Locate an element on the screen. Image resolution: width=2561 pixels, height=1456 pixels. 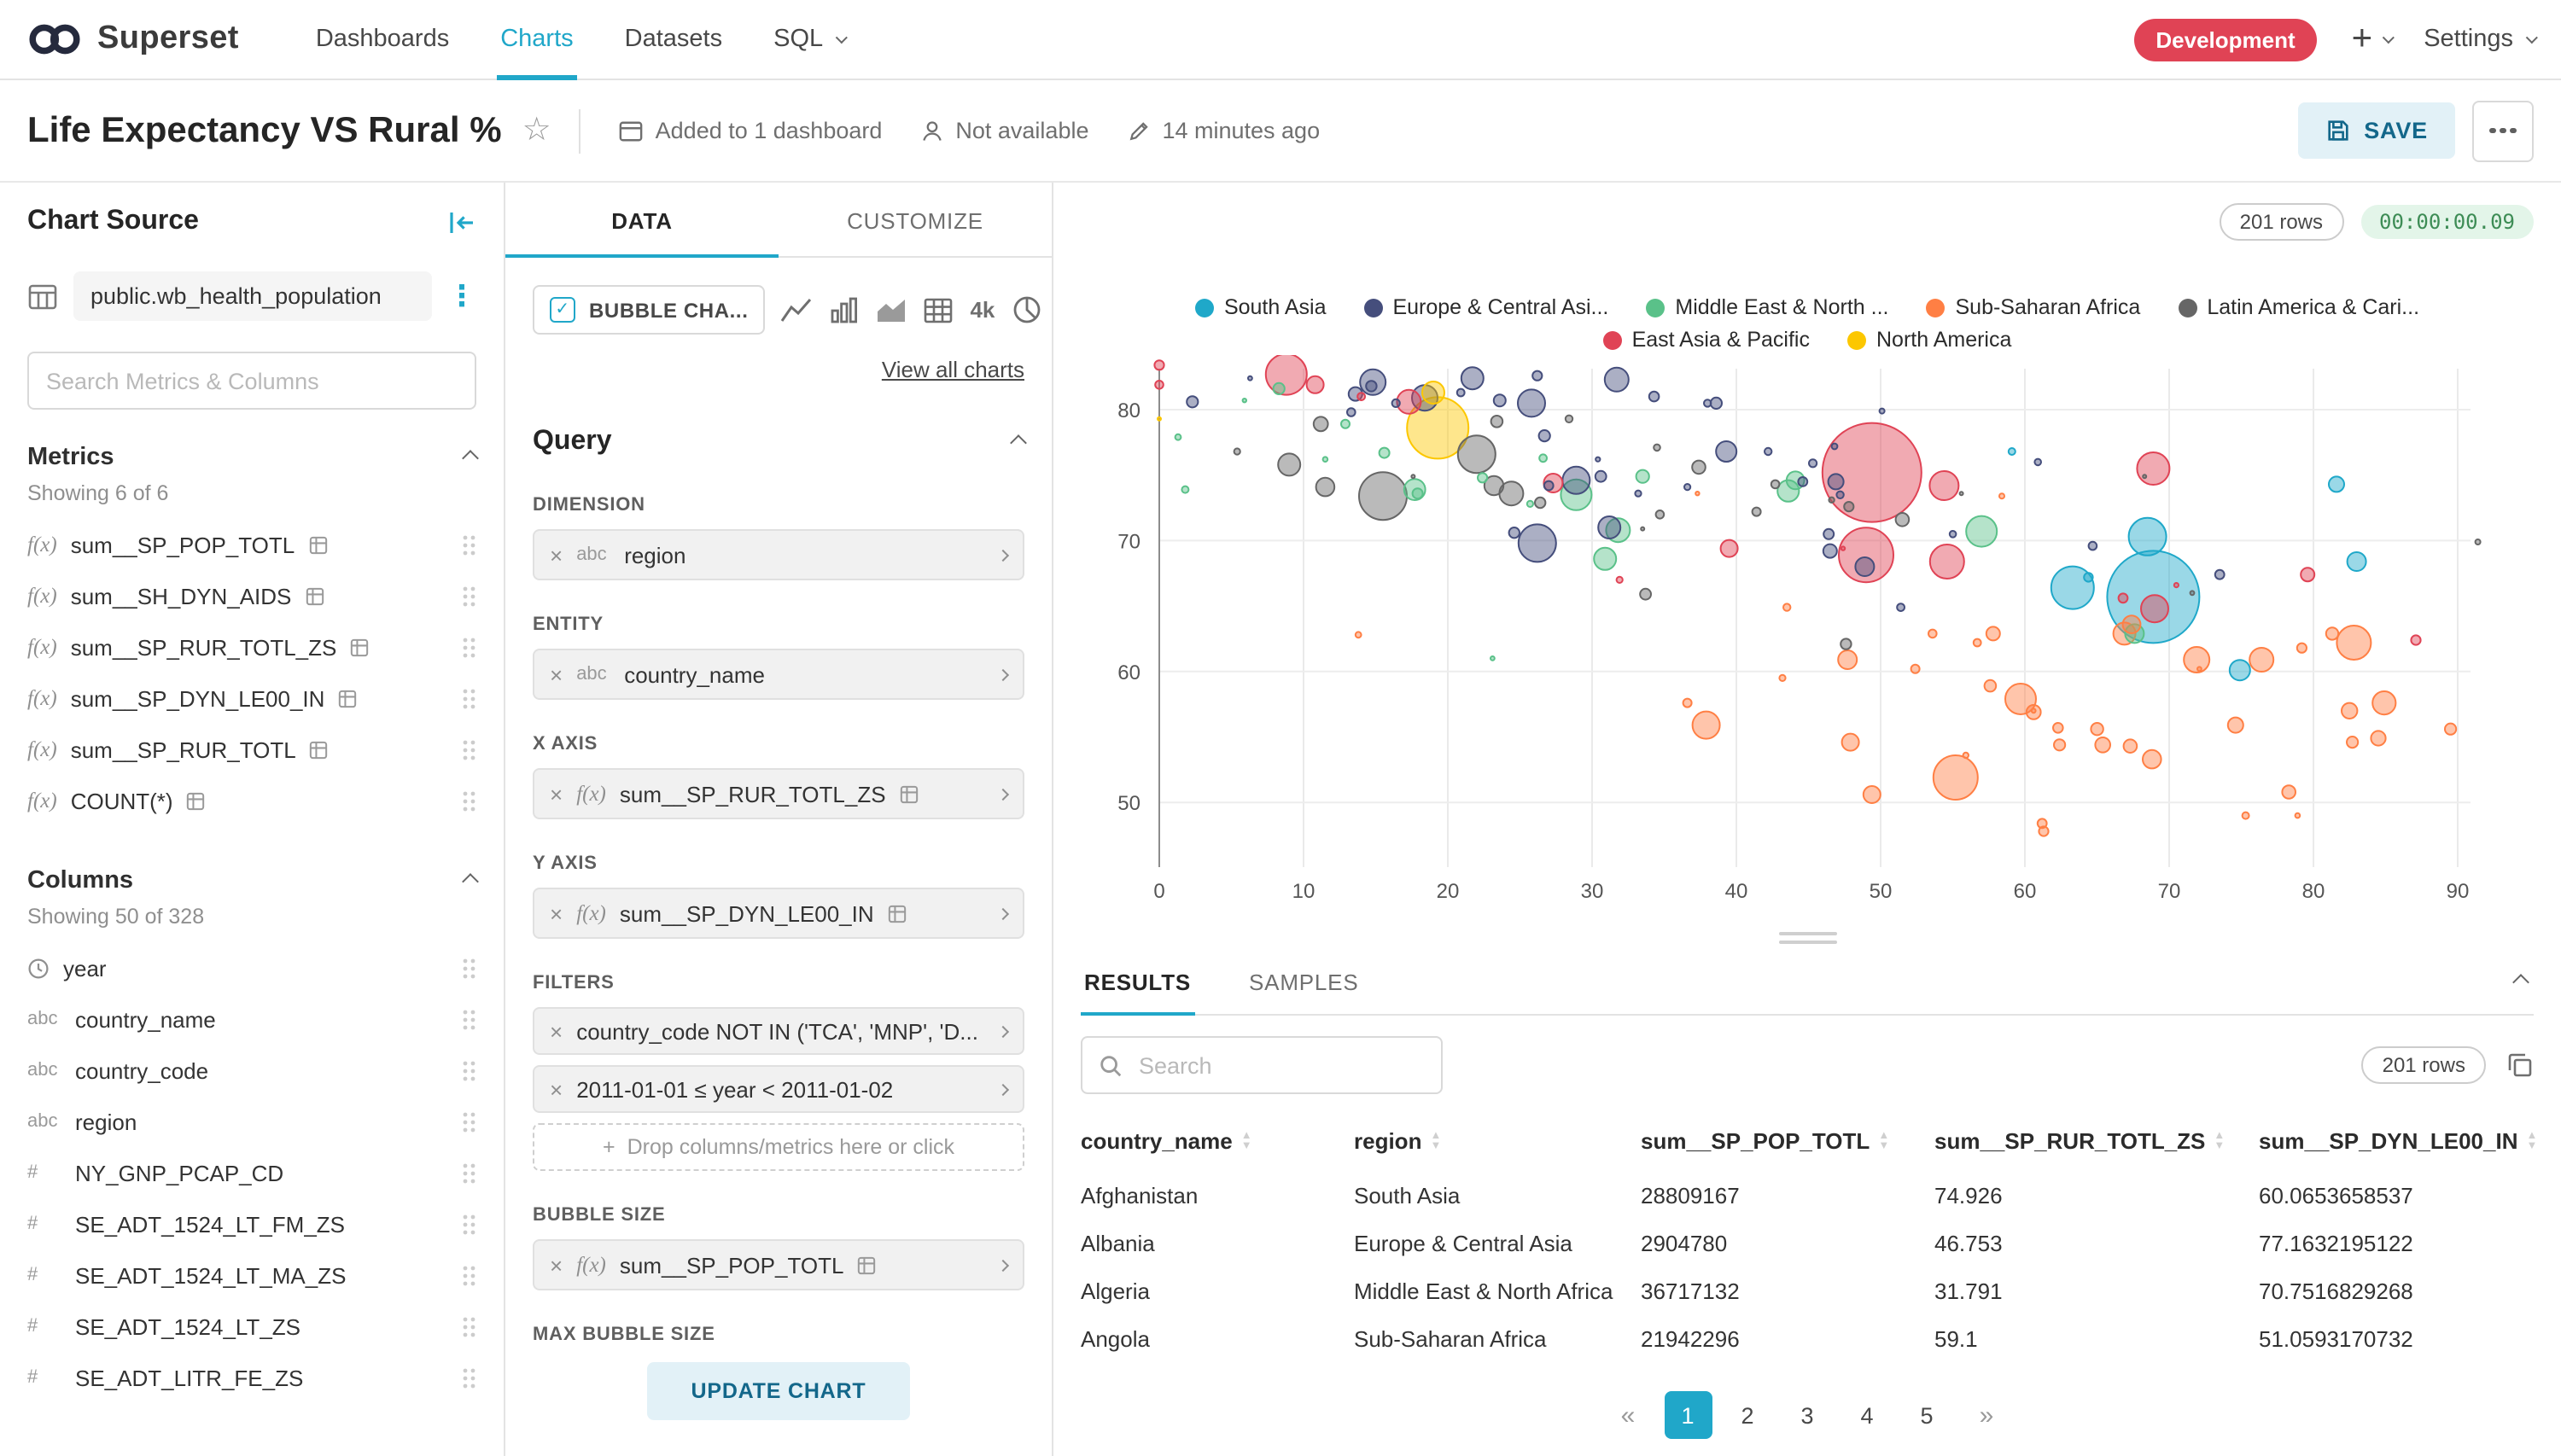
tab-results: RESULTS is located at coordinates (1137, 981).